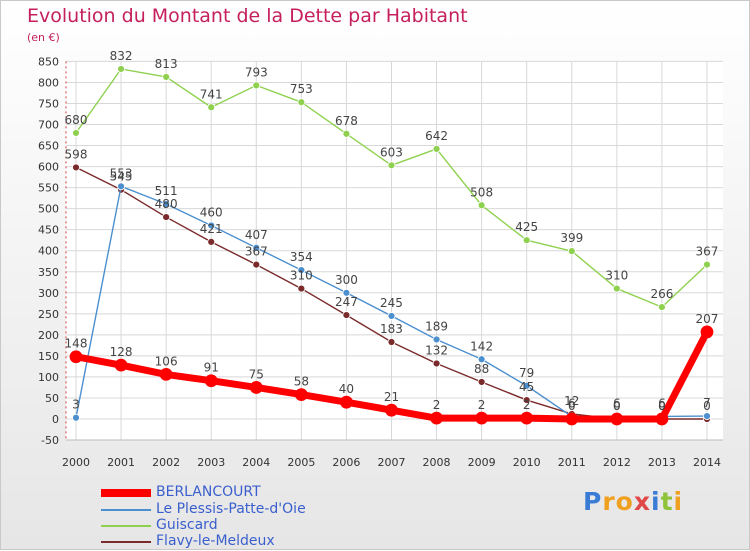 The height and width of the screenshot is (551, 750). I want to click on x-tick-label: 2006, so click(346, 462).